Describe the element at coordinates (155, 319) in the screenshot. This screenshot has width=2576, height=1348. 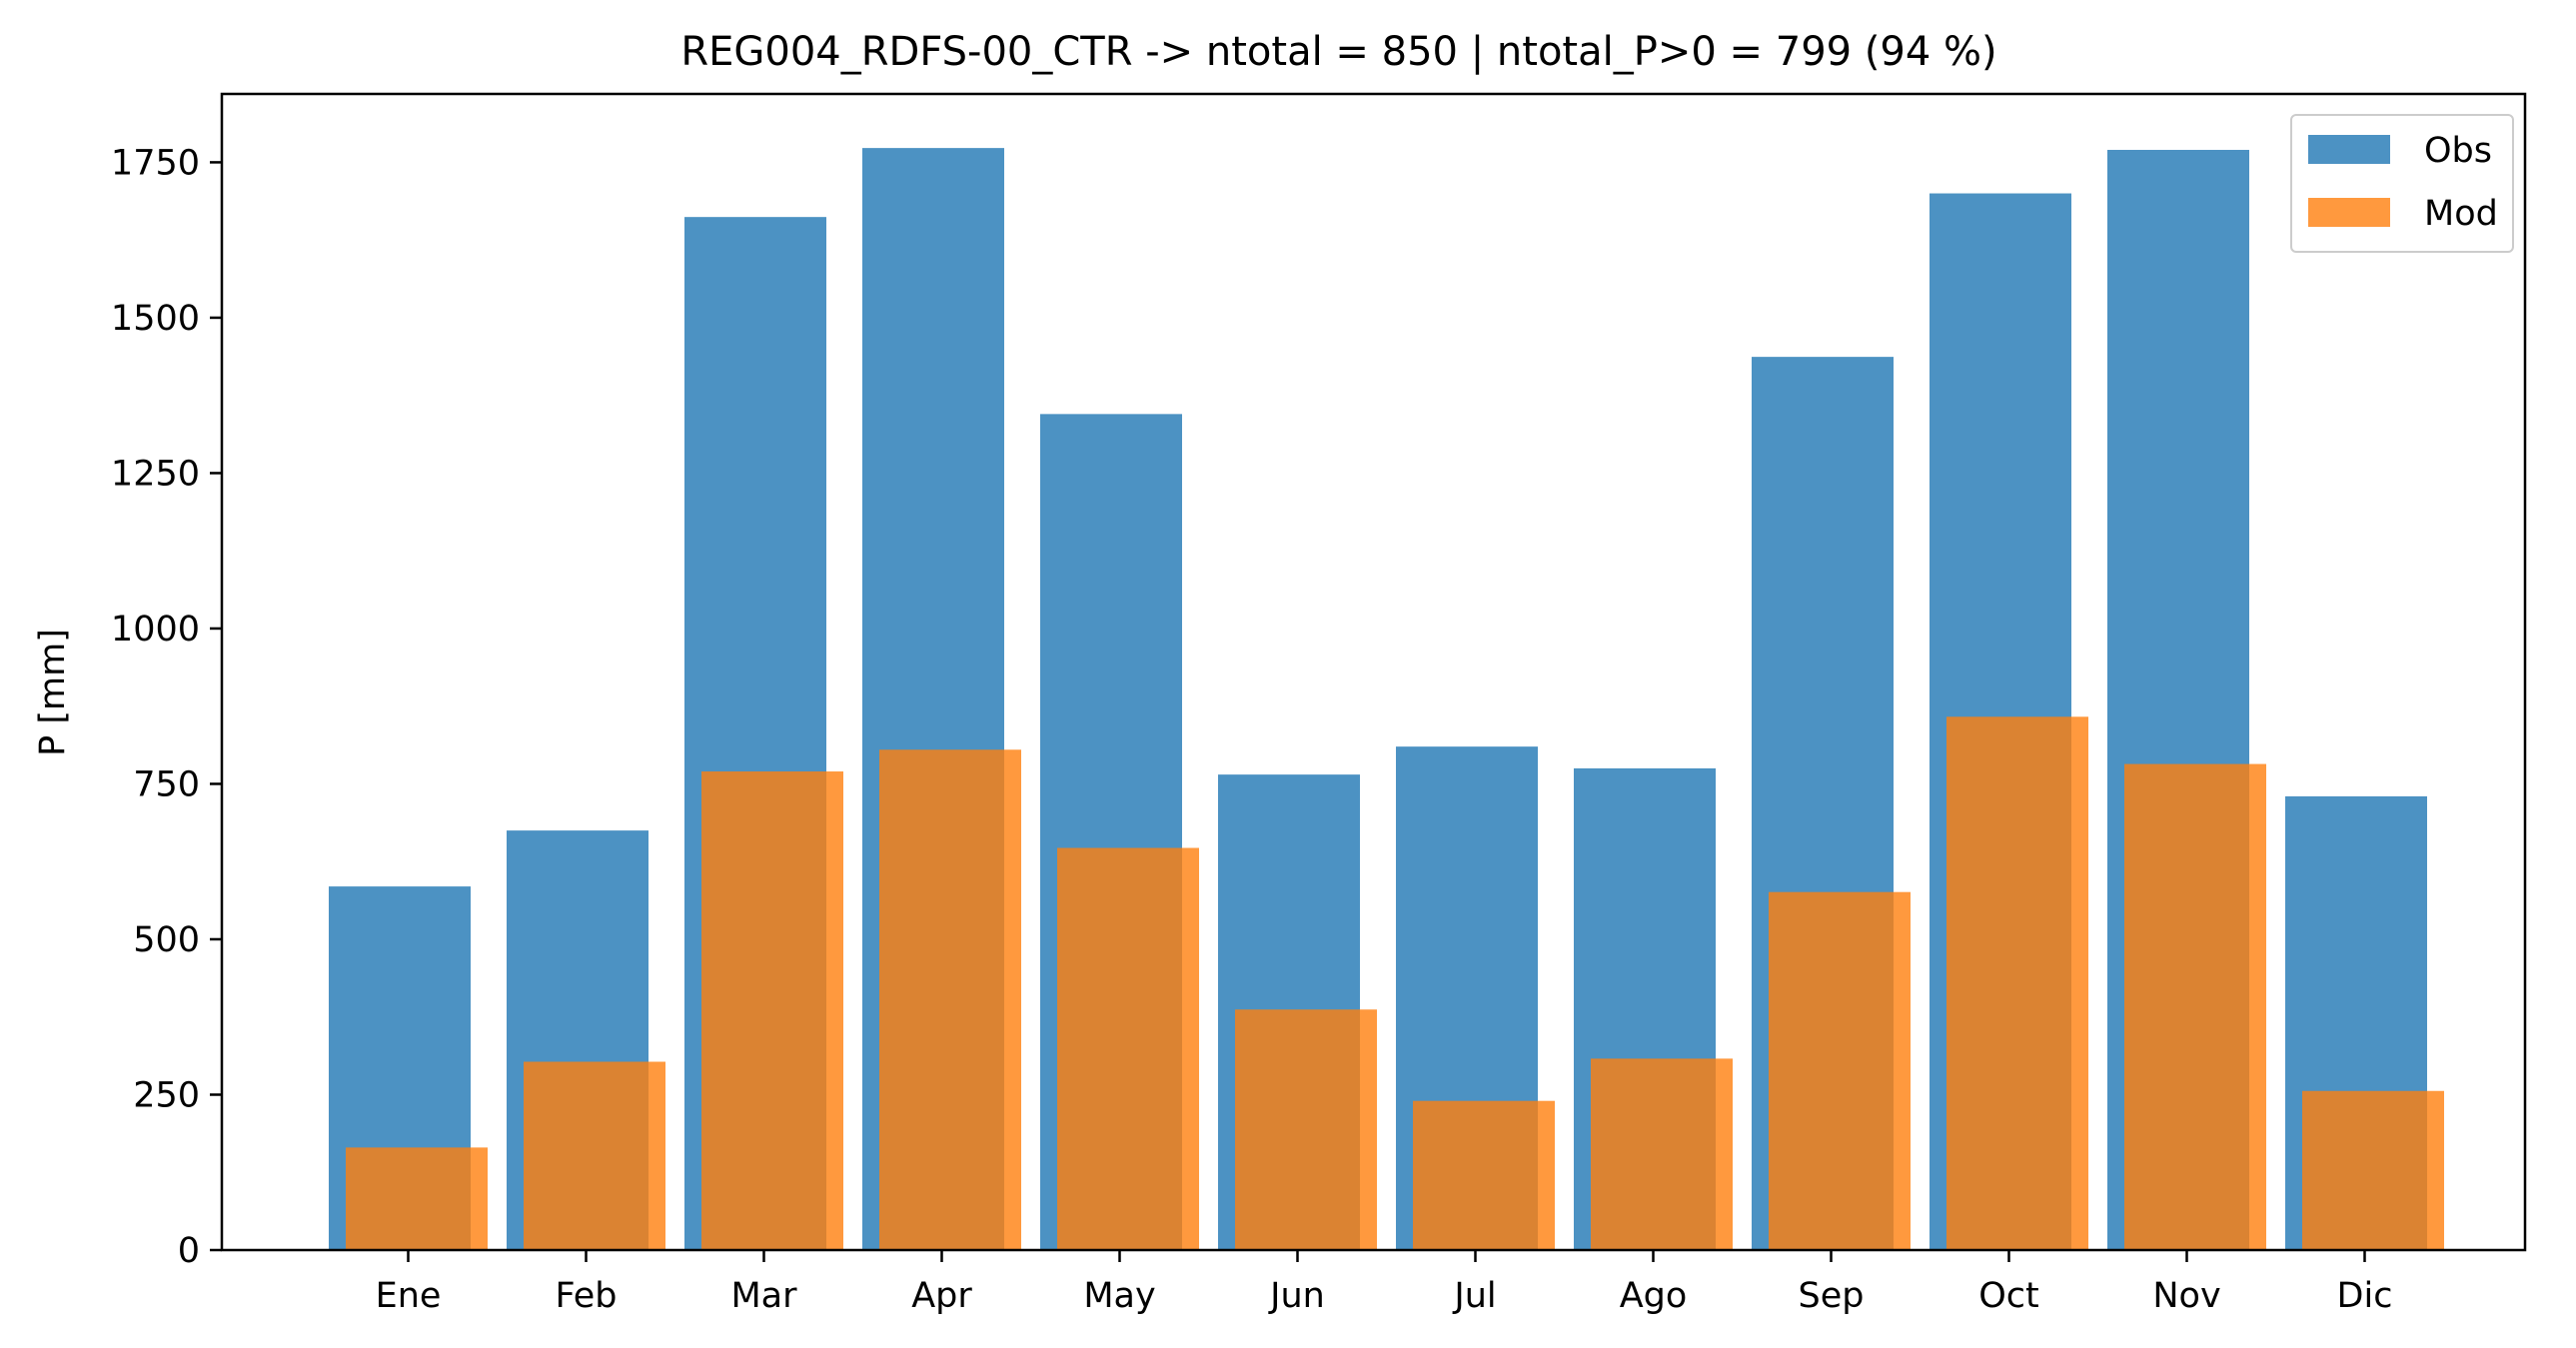
I see `y-tick-label: 1500` at that location.